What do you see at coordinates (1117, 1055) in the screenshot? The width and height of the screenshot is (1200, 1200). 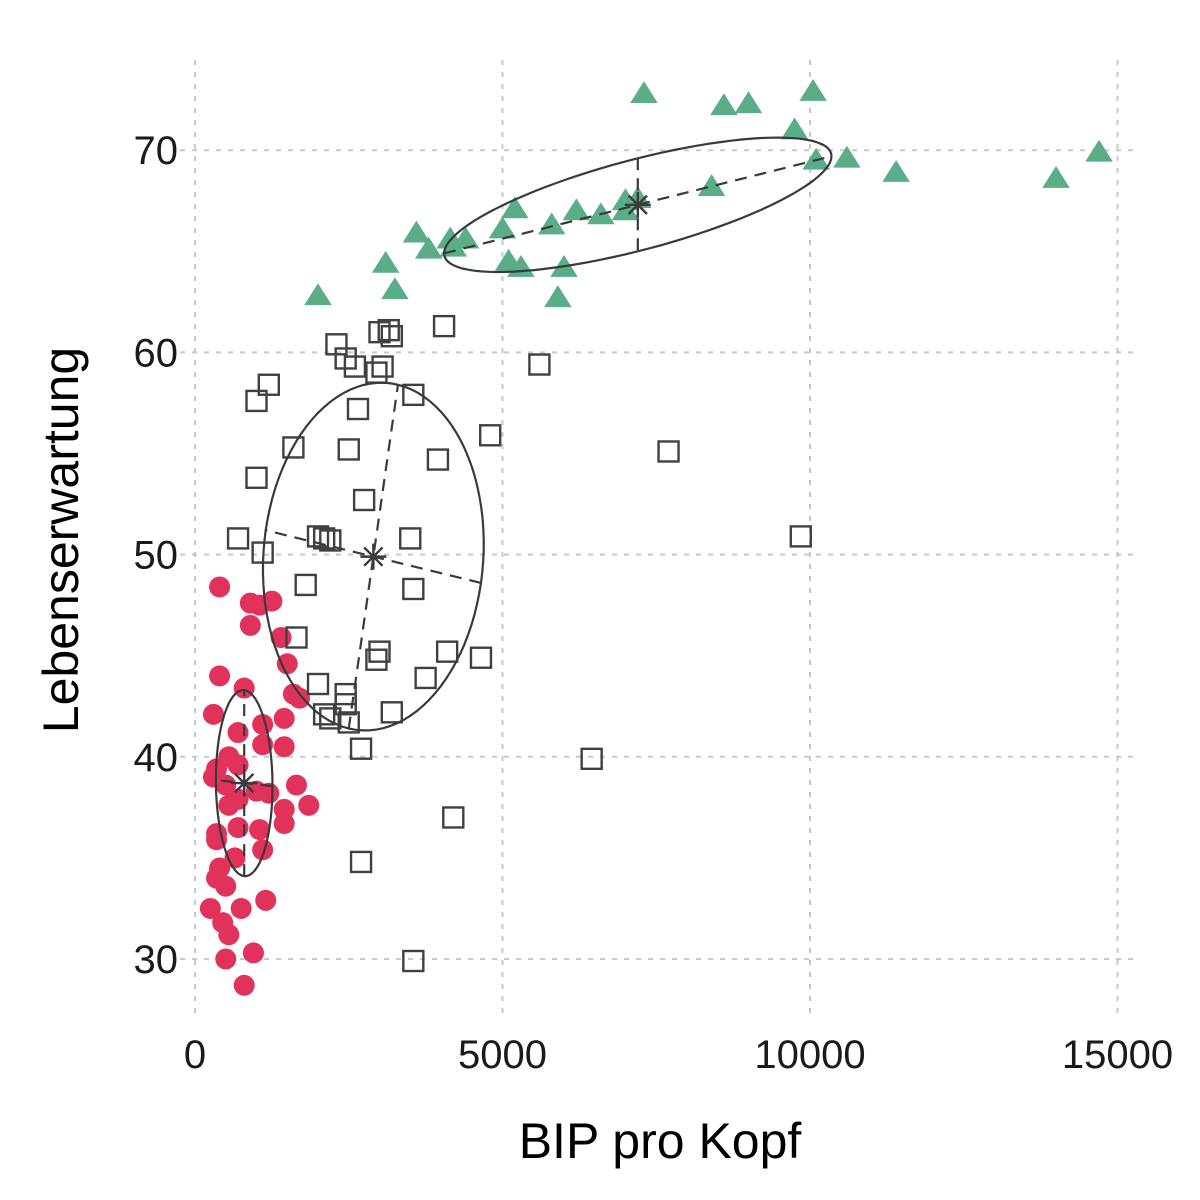 I see `x-tick-label: 15000` at bounding box center [1117, 1055].